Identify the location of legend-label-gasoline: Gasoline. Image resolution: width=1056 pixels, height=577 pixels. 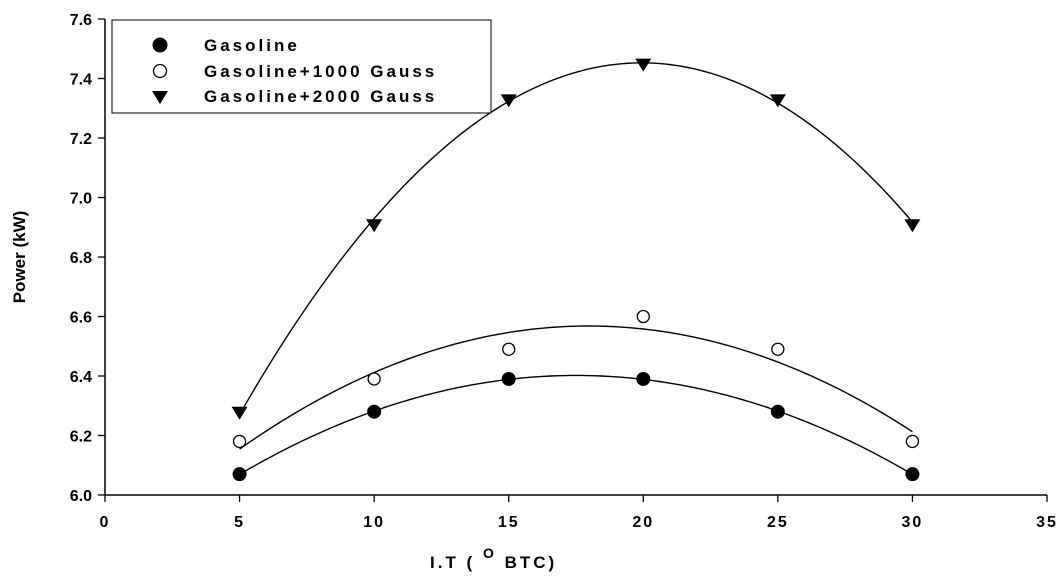
(252, 45).